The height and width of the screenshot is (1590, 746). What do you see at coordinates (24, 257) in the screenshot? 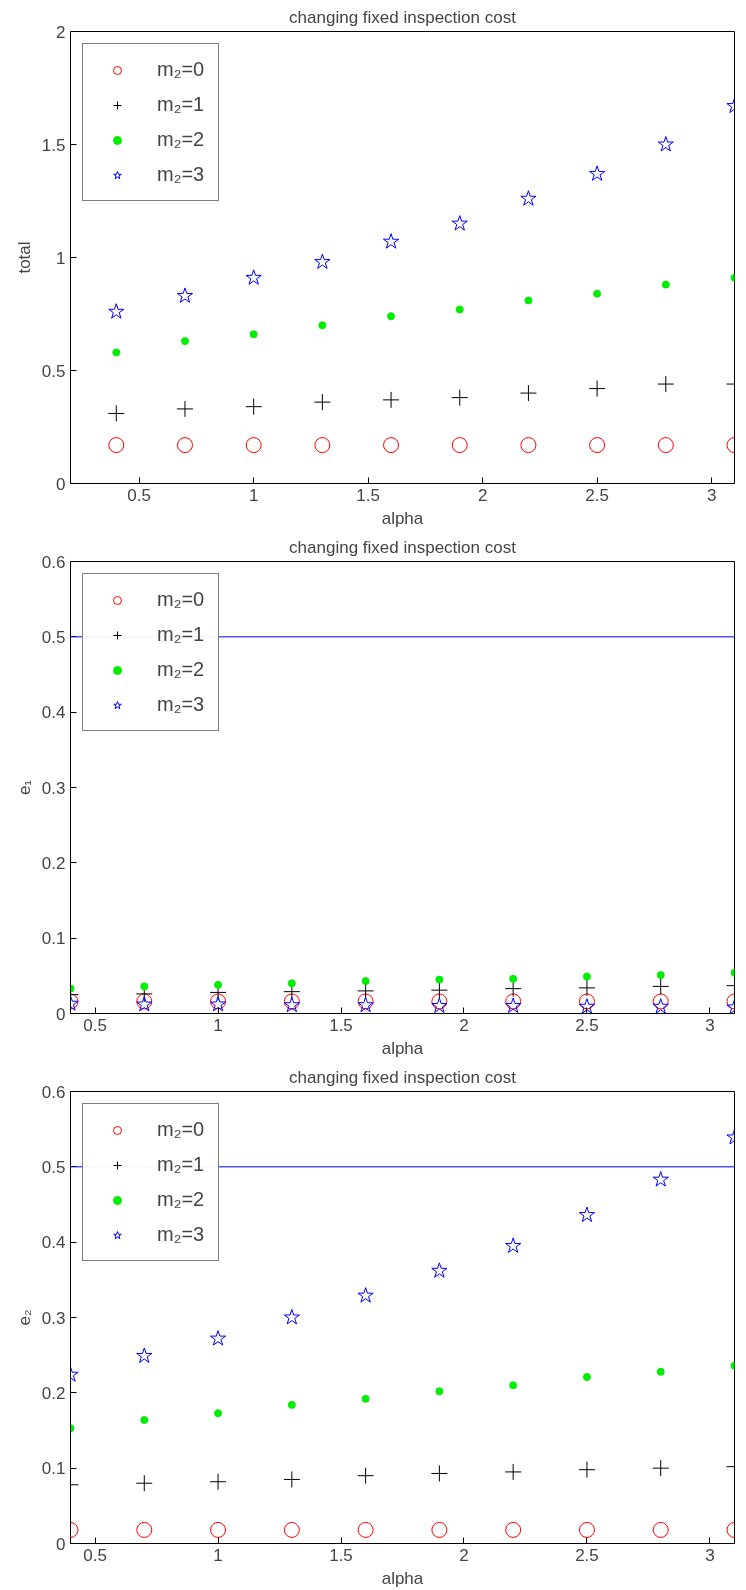
I see `y-axis-title: total` at bounding box center [24, 257].